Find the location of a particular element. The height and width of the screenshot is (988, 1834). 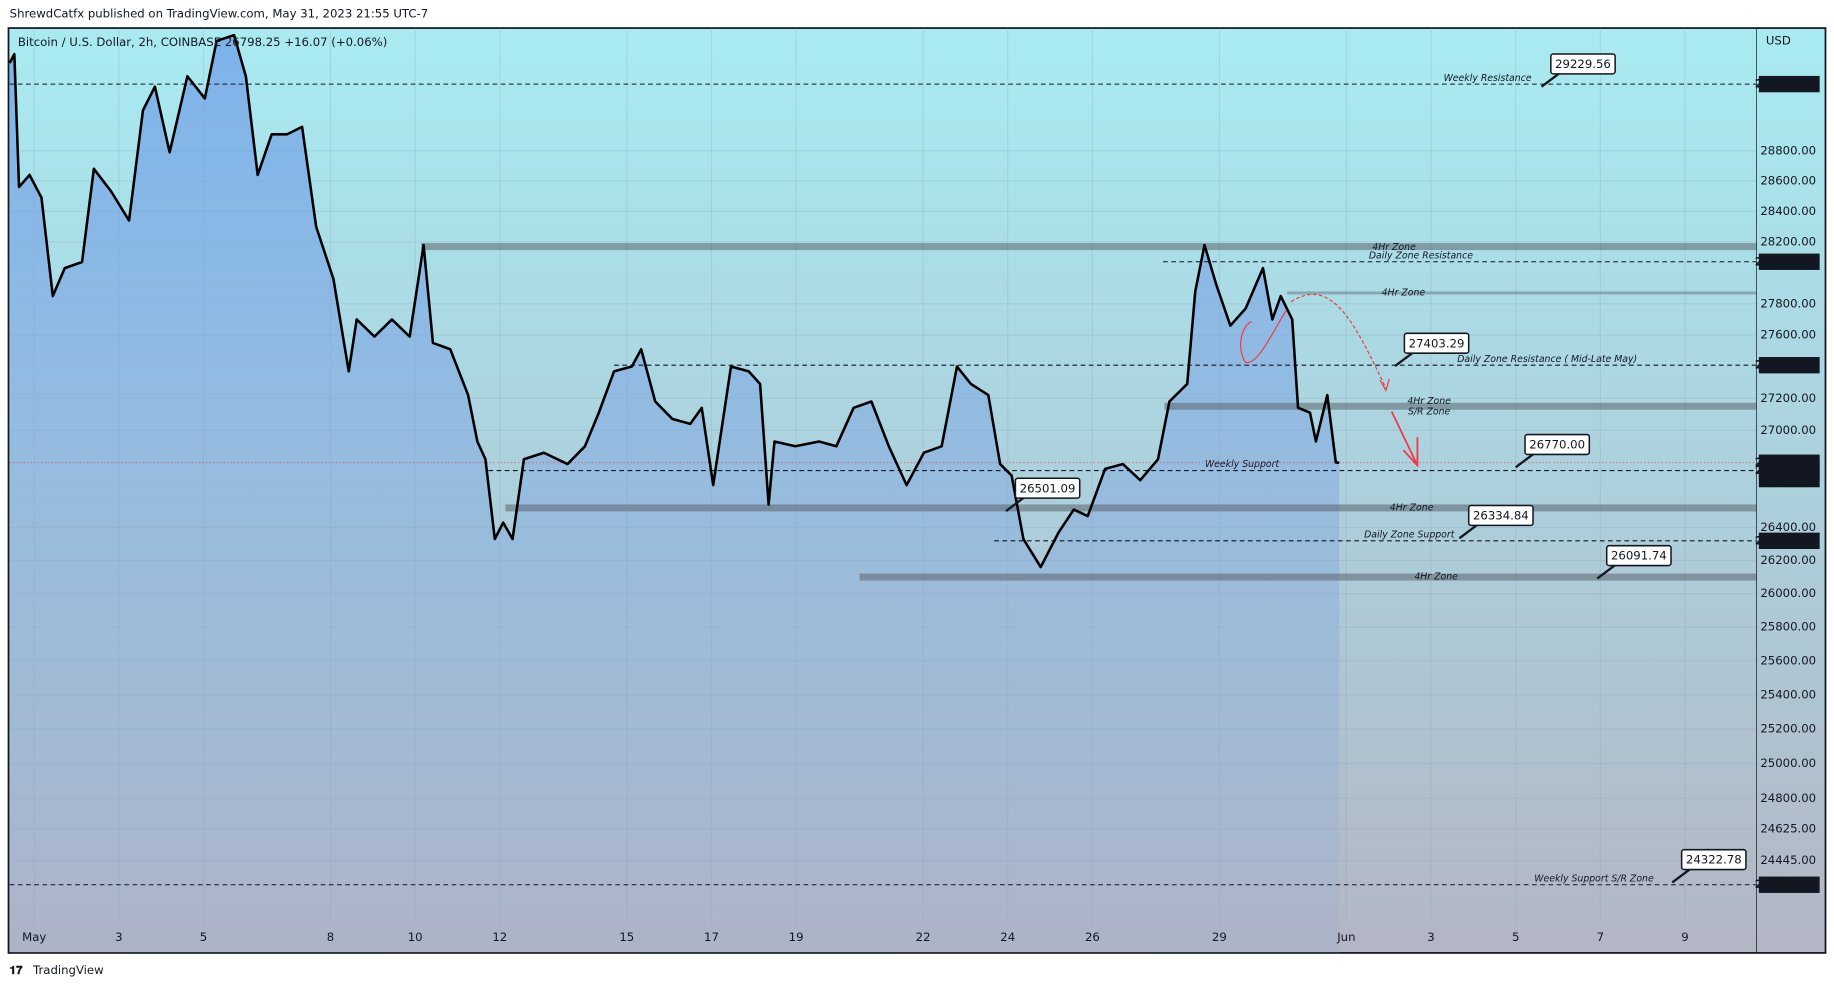

callout-label: 26770.00 is located at coordinates (1557, 445).